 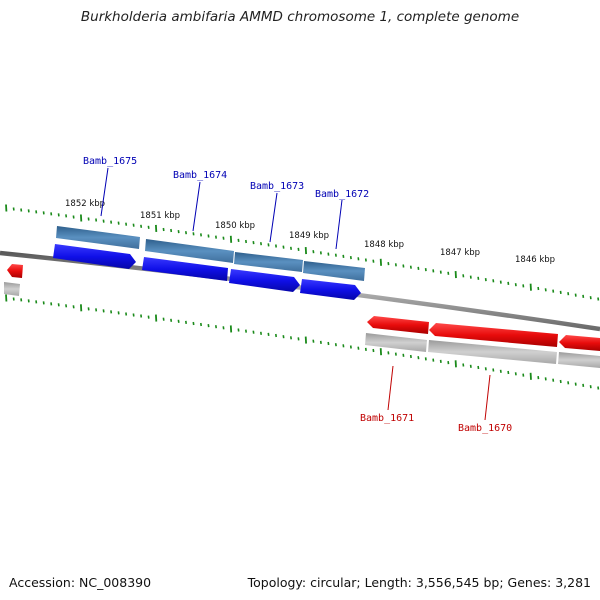 I want to click on tick-label-1846: 1846 kbp, so click(x=535, y=260).